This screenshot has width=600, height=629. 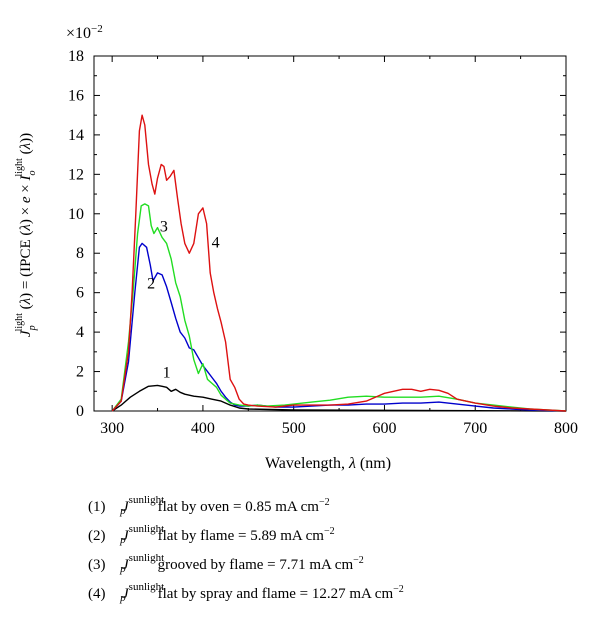 What do you see at coordinates (97, 594) in the screenshot?
I see `legend-number: (4)` at bounding box center [97, 594].